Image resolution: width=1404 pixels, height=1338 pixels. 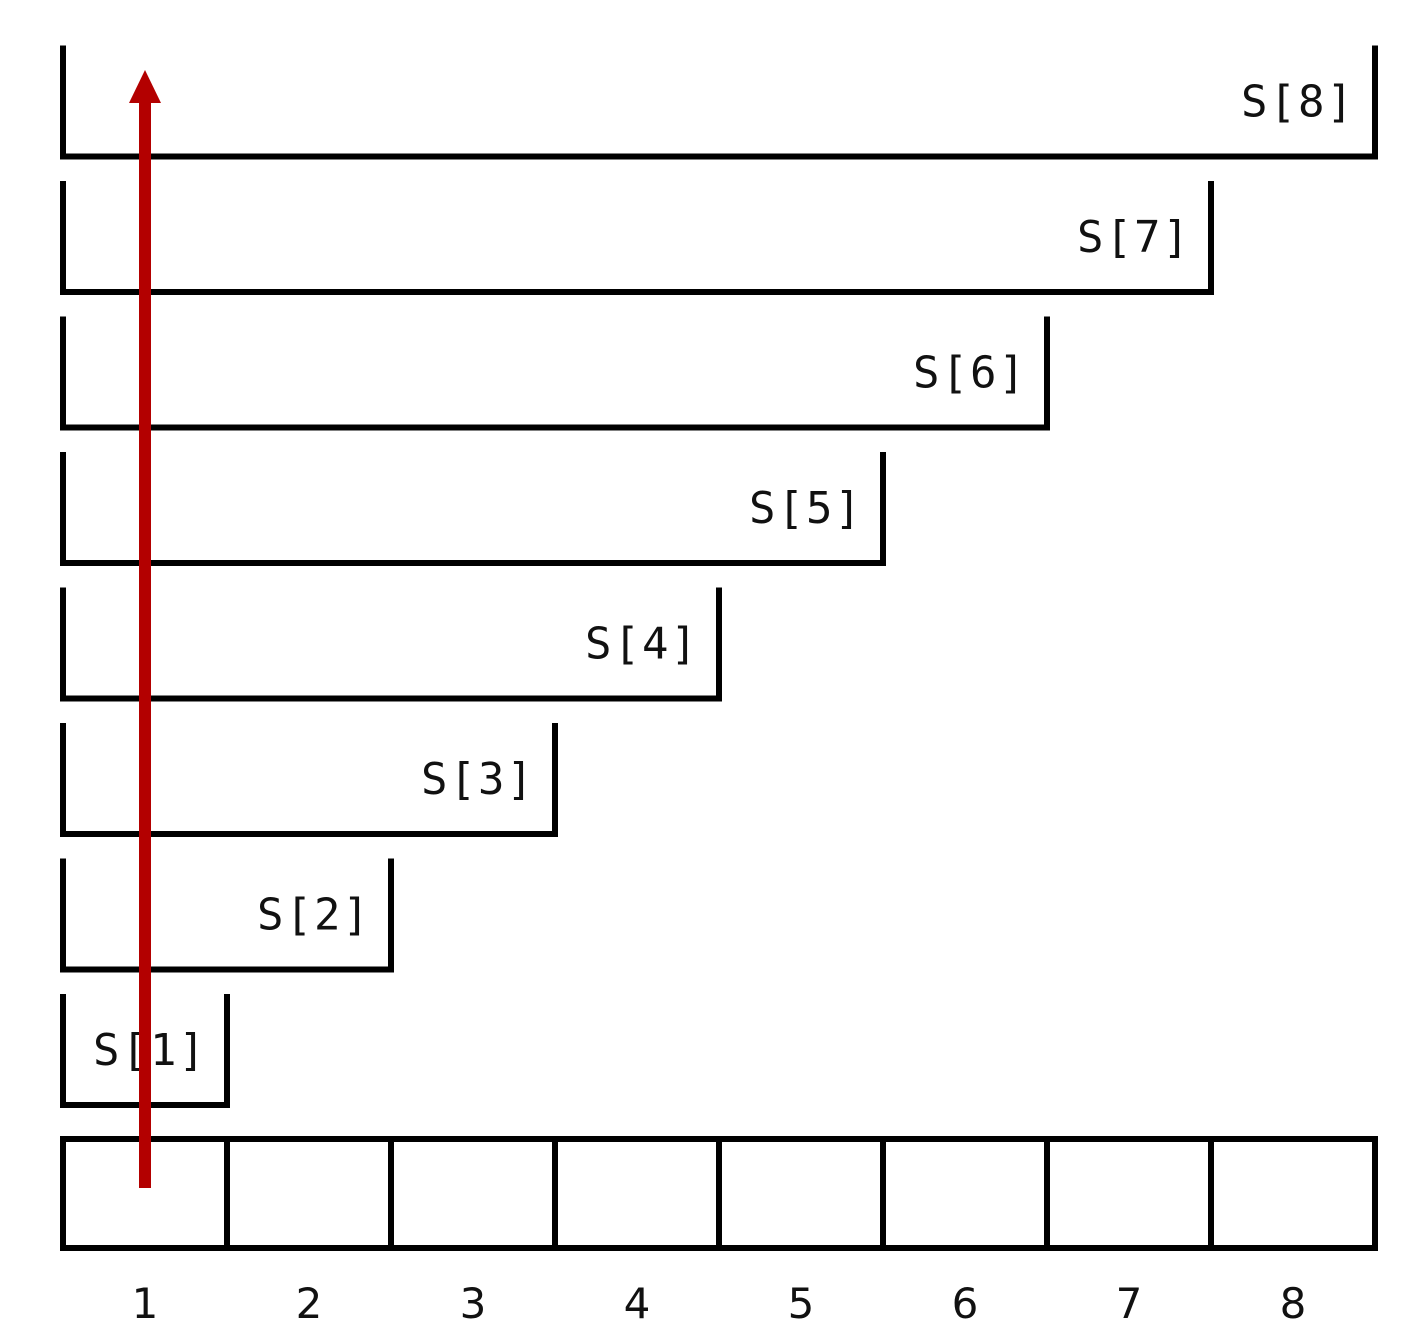 I want to click on index-label-6: 6, so click(x=965, y=1303).